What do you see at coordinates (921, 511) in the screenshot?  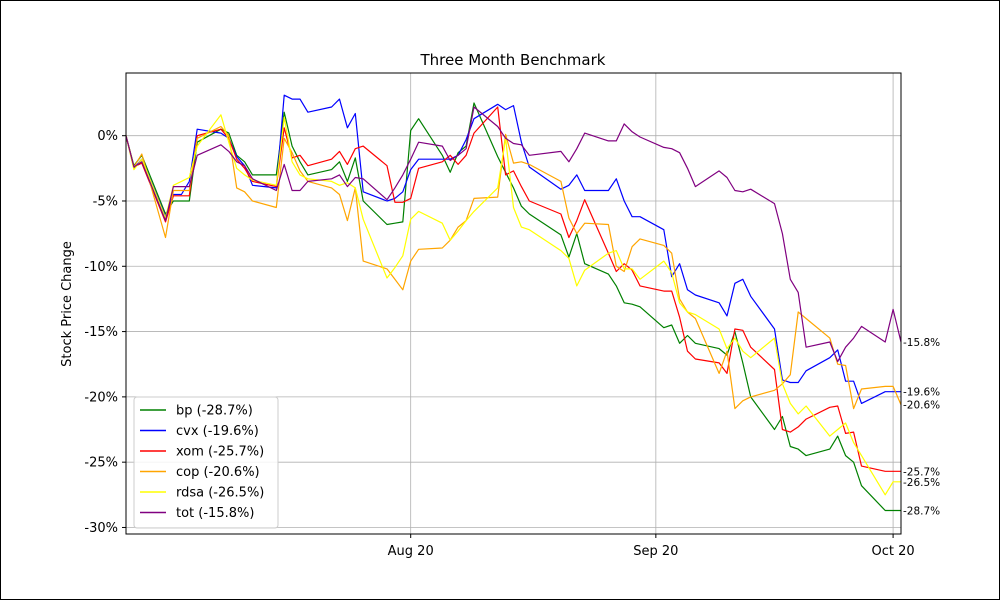 I see `end-value-label: -28.7%` at bounding box center [921, 511].